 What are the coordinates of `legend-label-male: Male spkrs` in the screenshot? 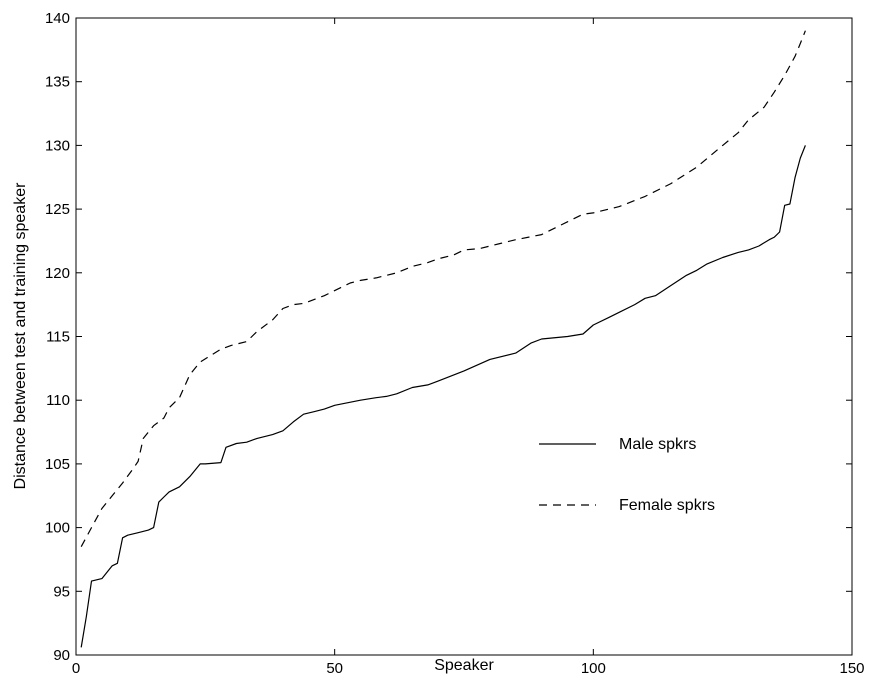 It's located at (657, 444).